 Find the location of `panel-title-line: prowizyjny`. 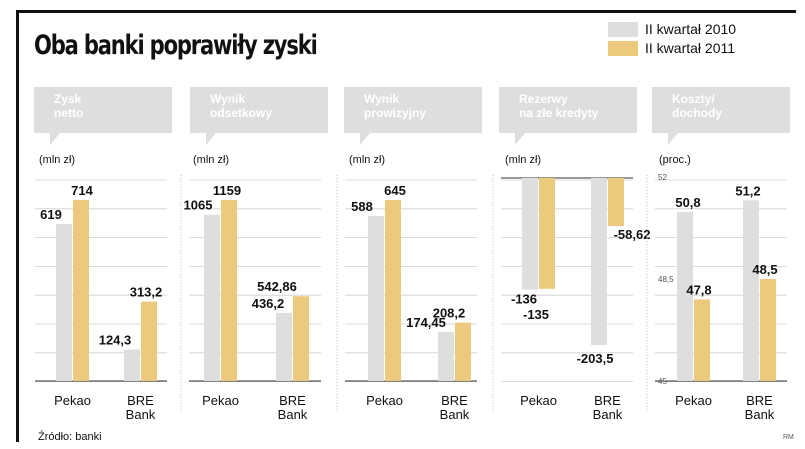

panel-title-line: prowizyjny is located at coordinates (395, 113).